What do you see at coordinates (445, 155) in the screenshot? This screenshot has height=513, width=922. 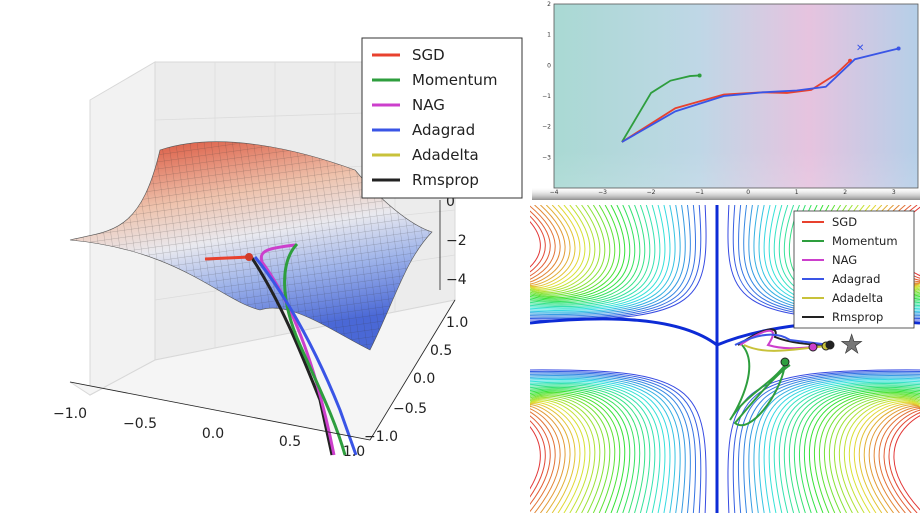 I see `legend-label: Adadelta` at bounding box center [445, 155].